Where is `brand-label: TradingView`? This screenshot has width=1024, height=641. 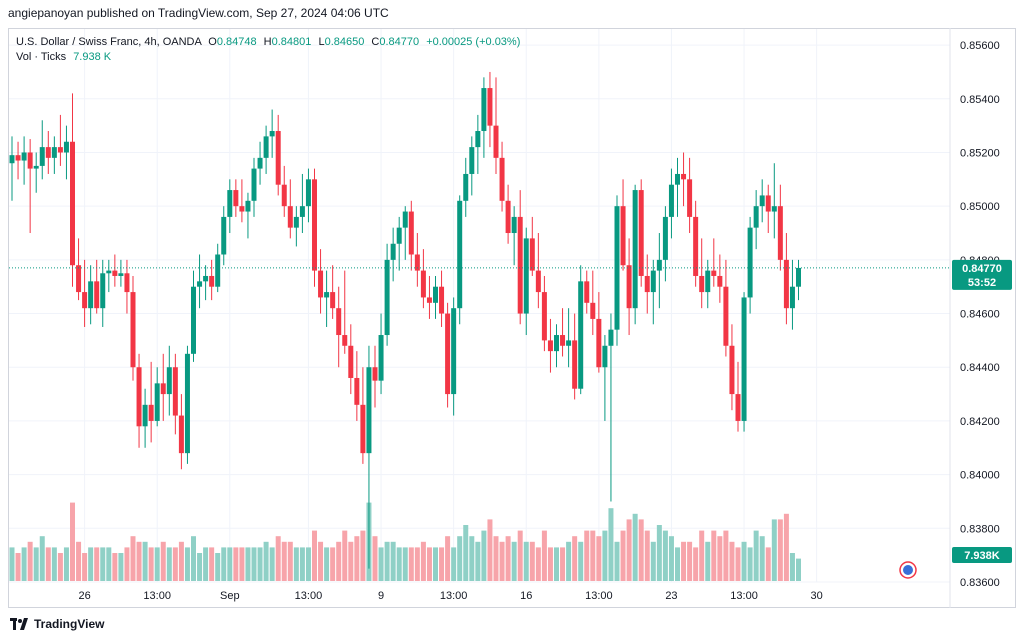 brand-label: TradingView is located at coordinates (69, 624).